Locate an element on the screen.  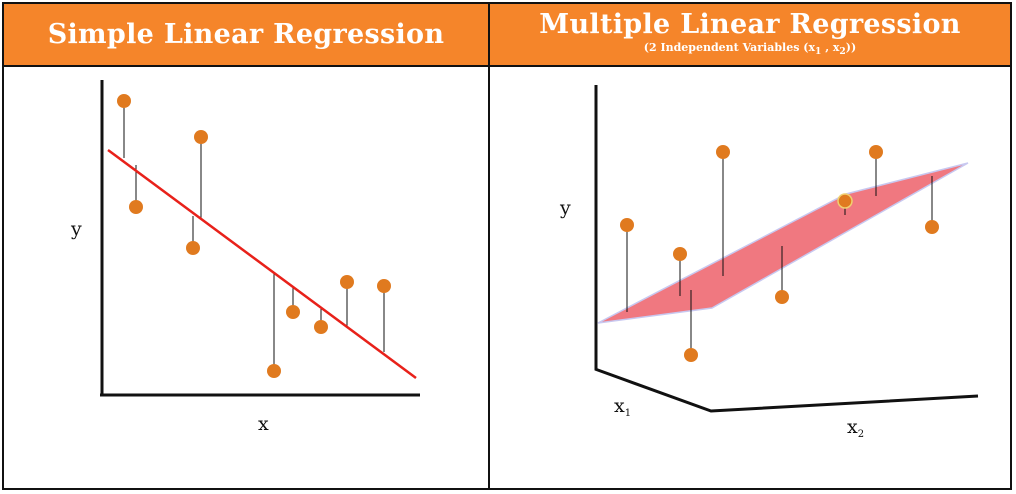
left-residuals is located at coordinates (254, 236).